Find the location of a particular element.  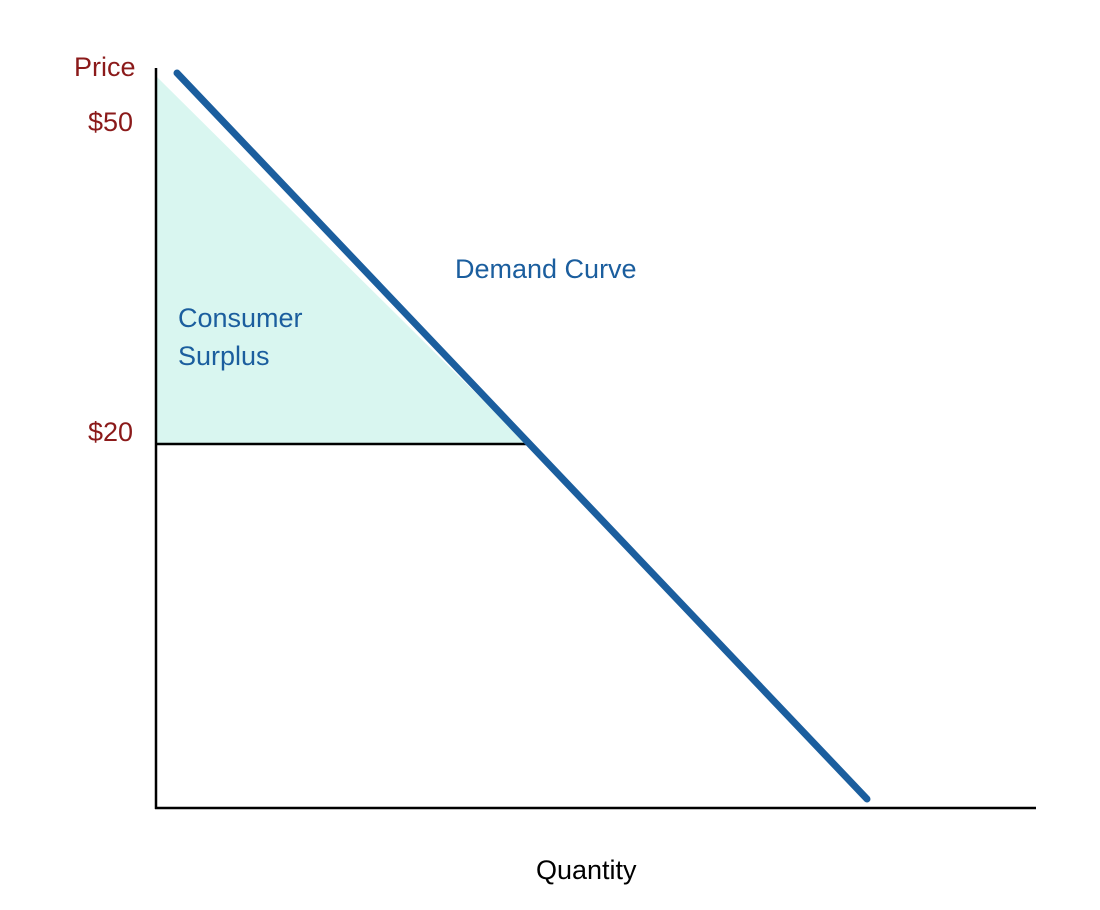

price-axis-label: Price is located at coordinates (105, 67).